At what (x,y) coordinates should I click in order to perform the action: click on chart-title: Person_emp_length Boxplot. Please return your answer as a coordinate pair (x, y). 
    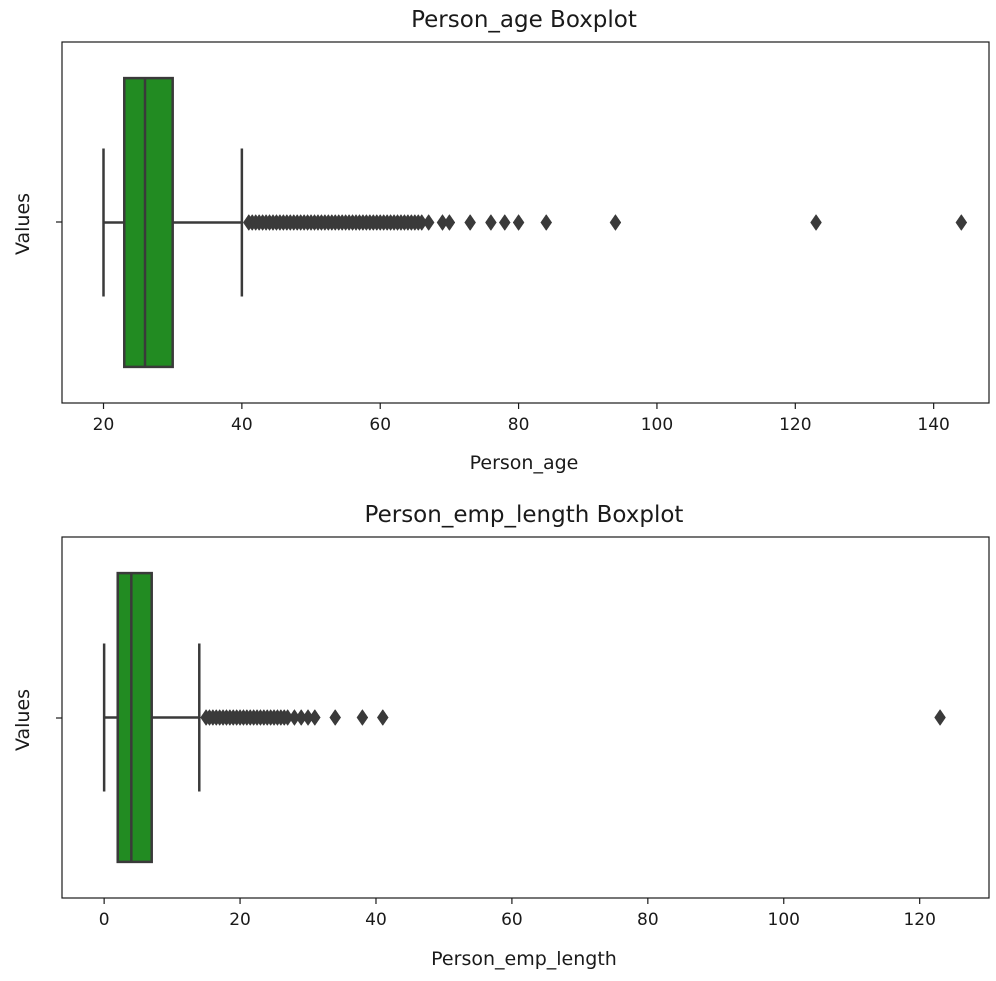
    Looking at the image, I should click on (524, 515).